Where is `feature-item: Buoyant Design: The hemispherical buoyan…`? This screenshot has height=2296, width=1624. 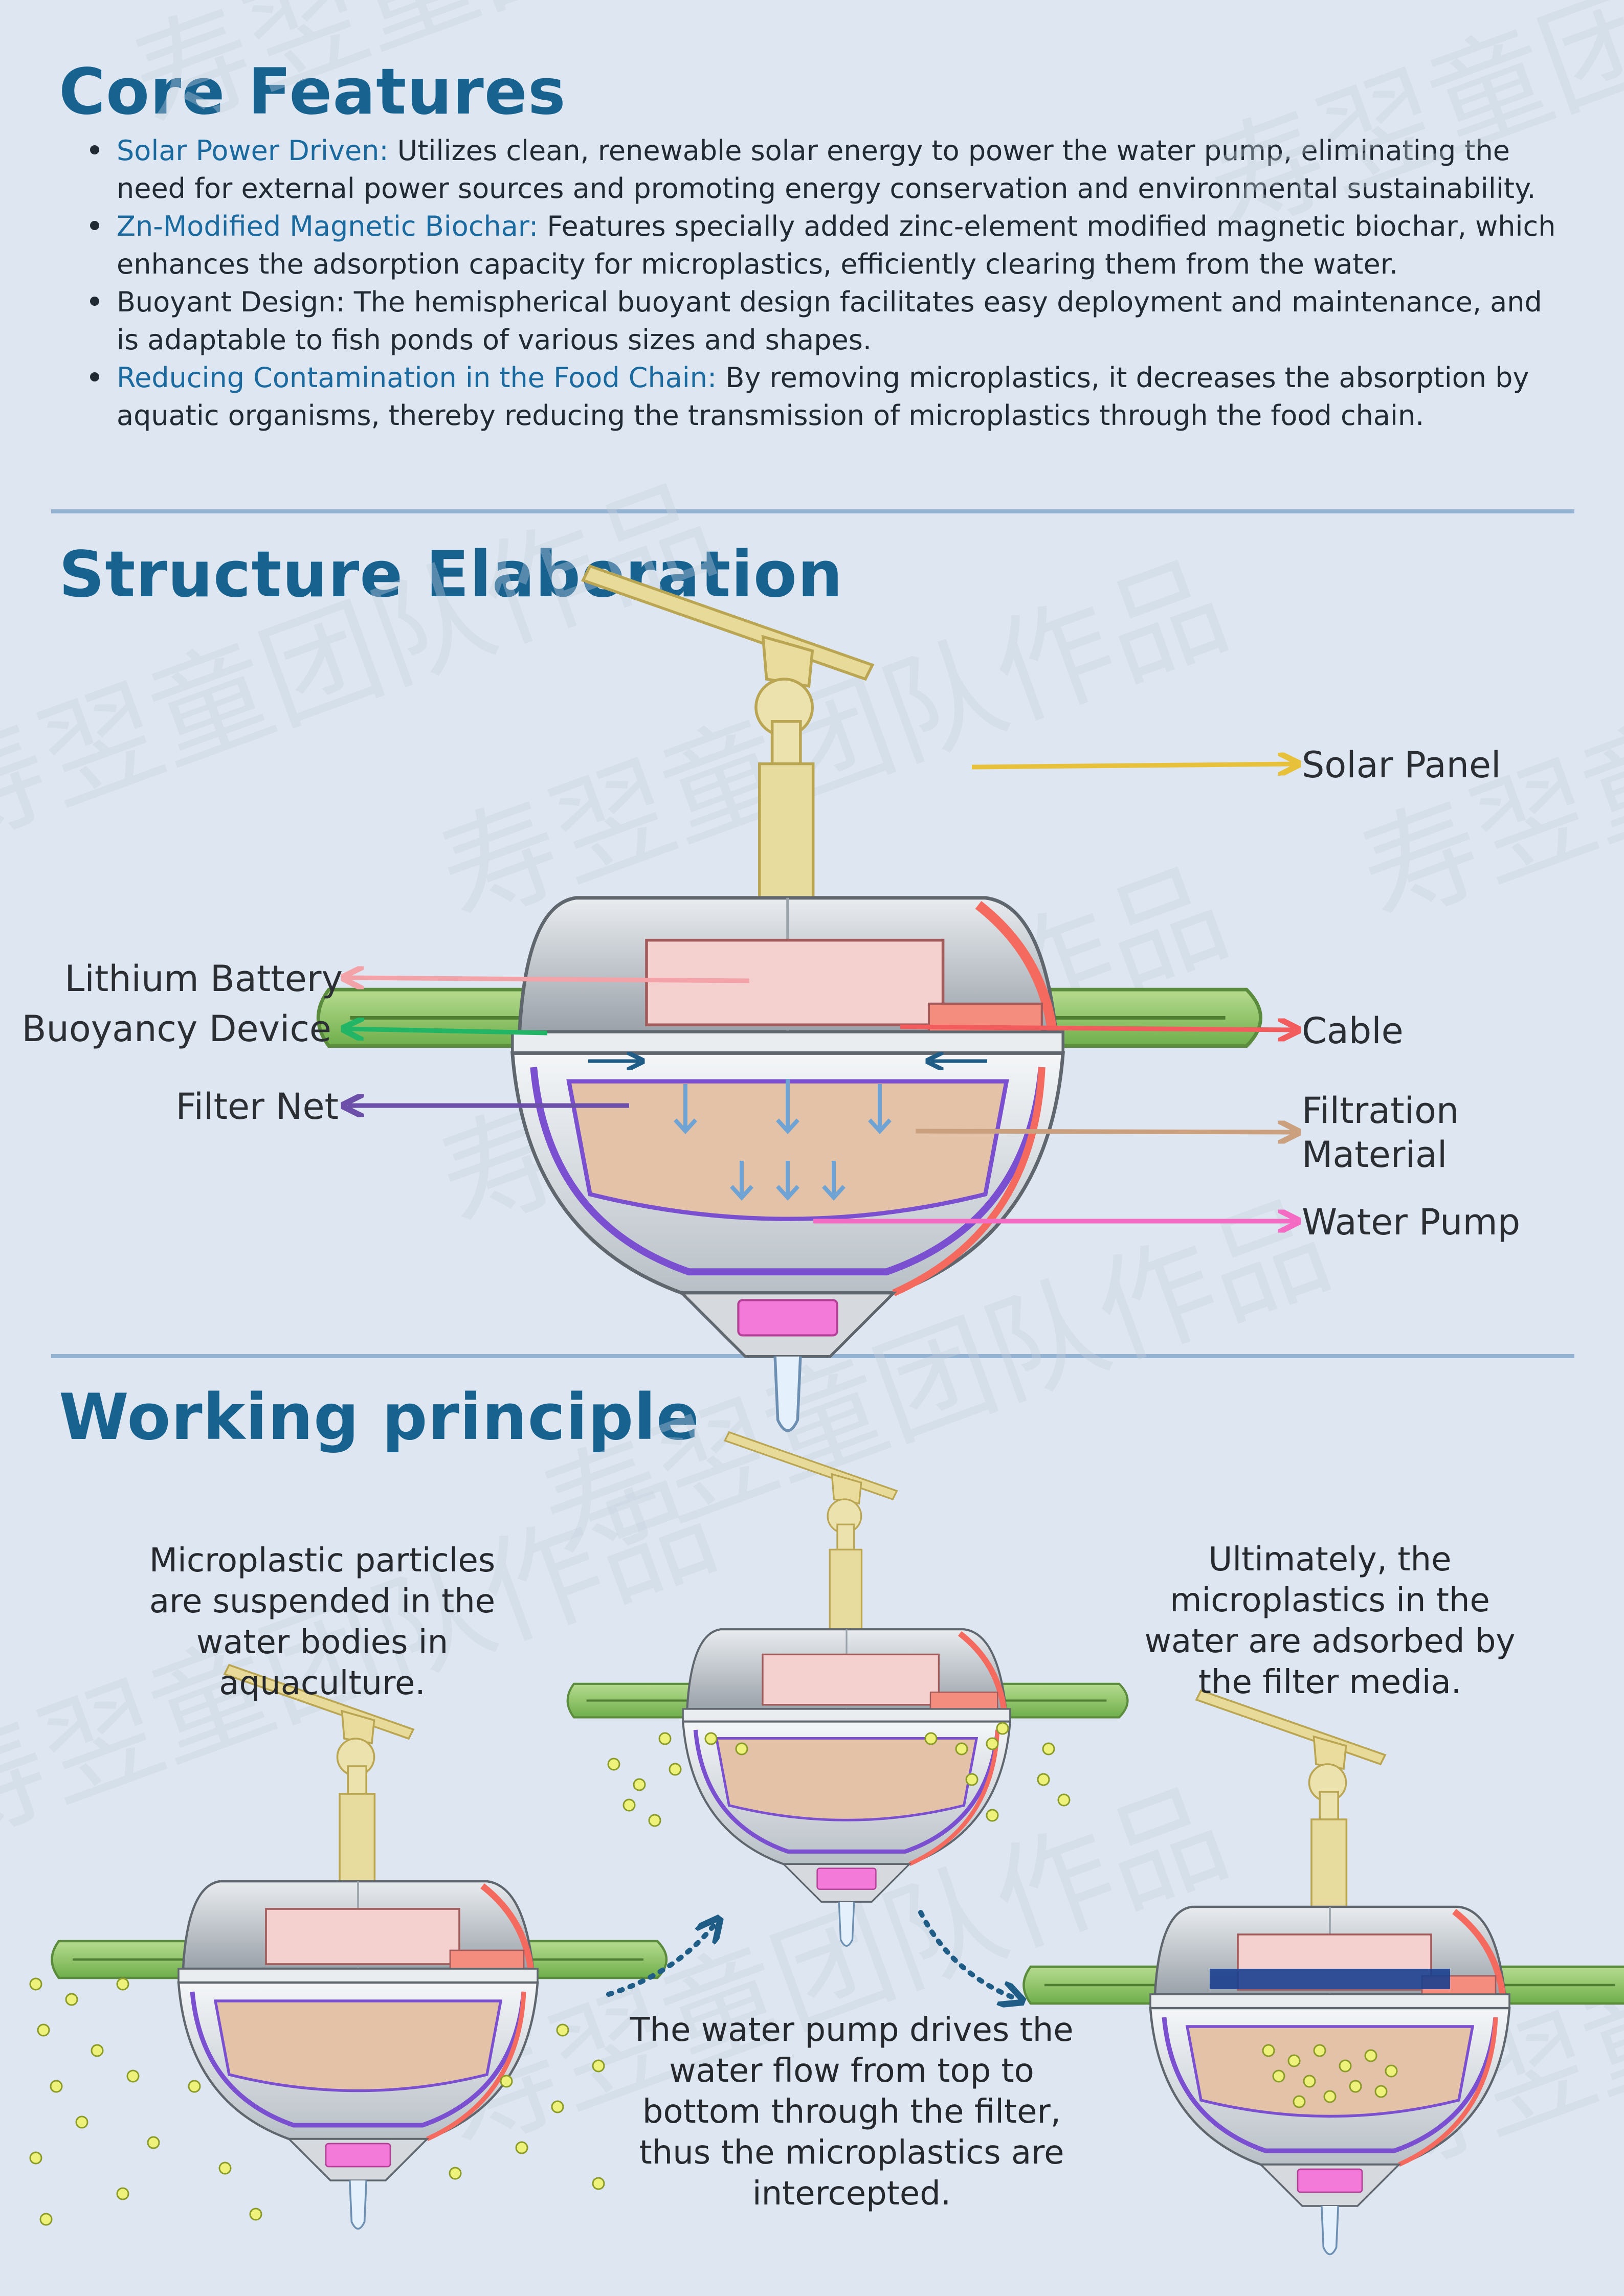 feature-item: Buoyant Design: The hemispherical buoyan… is located at coordinates (822, 321).